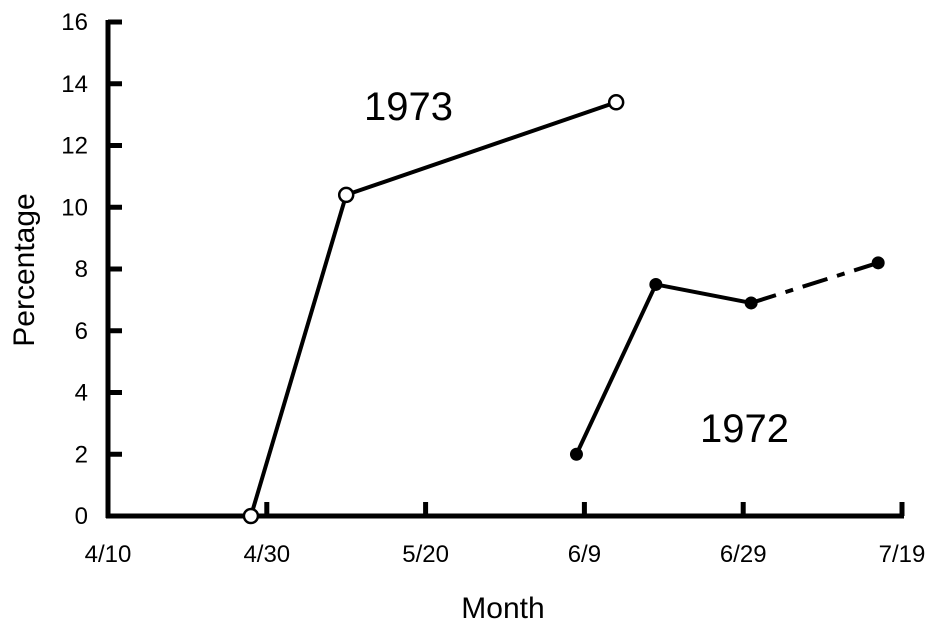 This screenshot has height=628, width=937. Describe the element at coordinates (584, 554) in the screenshot. I see `x-tick-label-3: 6/9` at that location.